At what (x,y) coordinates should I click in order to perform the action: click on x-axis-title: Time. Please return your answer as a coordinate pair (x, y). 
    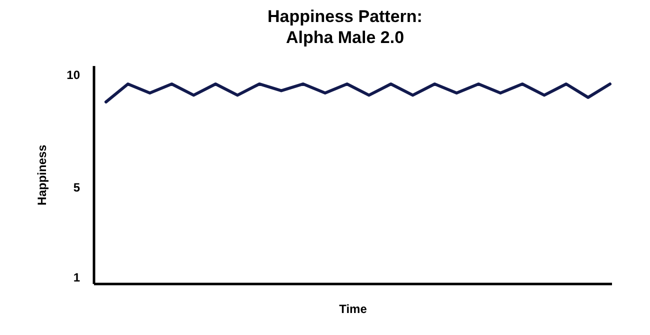
    Looking at the image, I should click on (353, 309).